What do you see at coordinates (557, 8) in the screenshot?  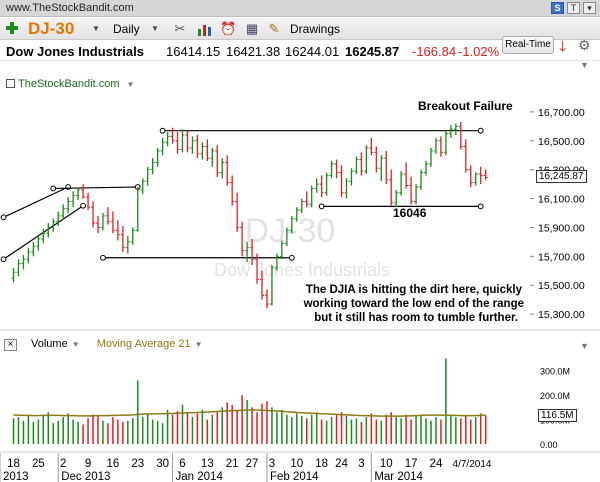 I see `window-button-s: S` at bounding box center [557, 8].